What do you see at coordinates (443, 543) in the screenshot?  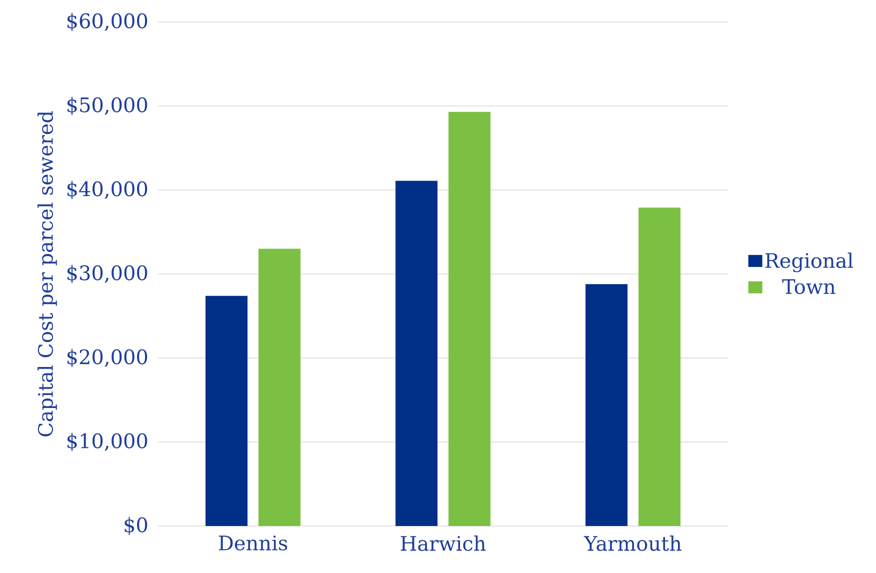 I see `x-tick-label: Harwich` at bounding box center [443, 543].